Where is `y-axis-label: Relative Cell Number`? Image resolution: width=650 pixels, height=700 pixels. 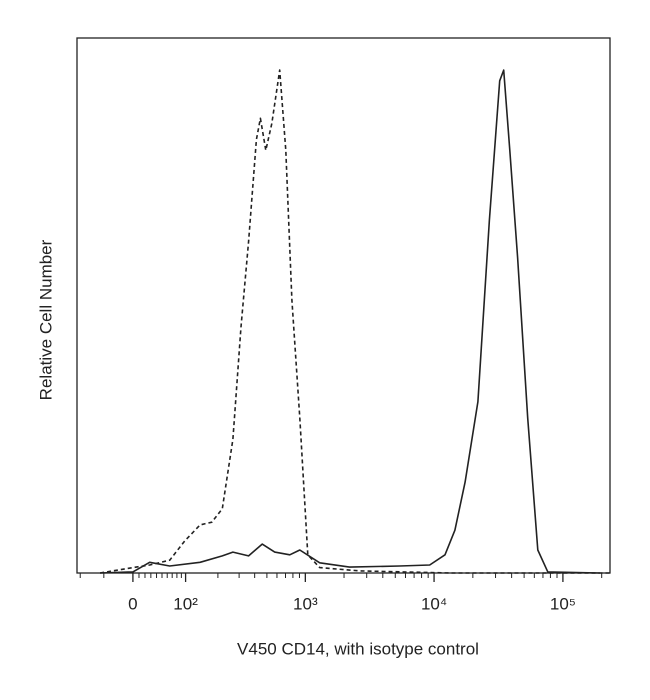
y-axis-label: Relative Cell Number is located at coordinates (45, 319).